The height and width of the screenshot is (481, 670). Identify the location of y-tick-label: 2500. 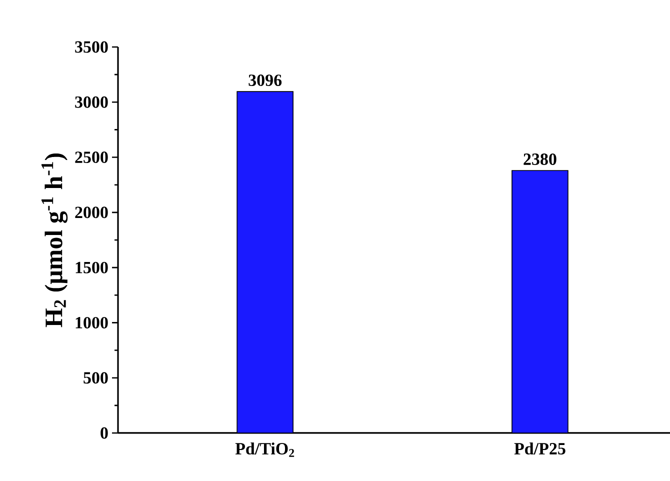
(91, 158).